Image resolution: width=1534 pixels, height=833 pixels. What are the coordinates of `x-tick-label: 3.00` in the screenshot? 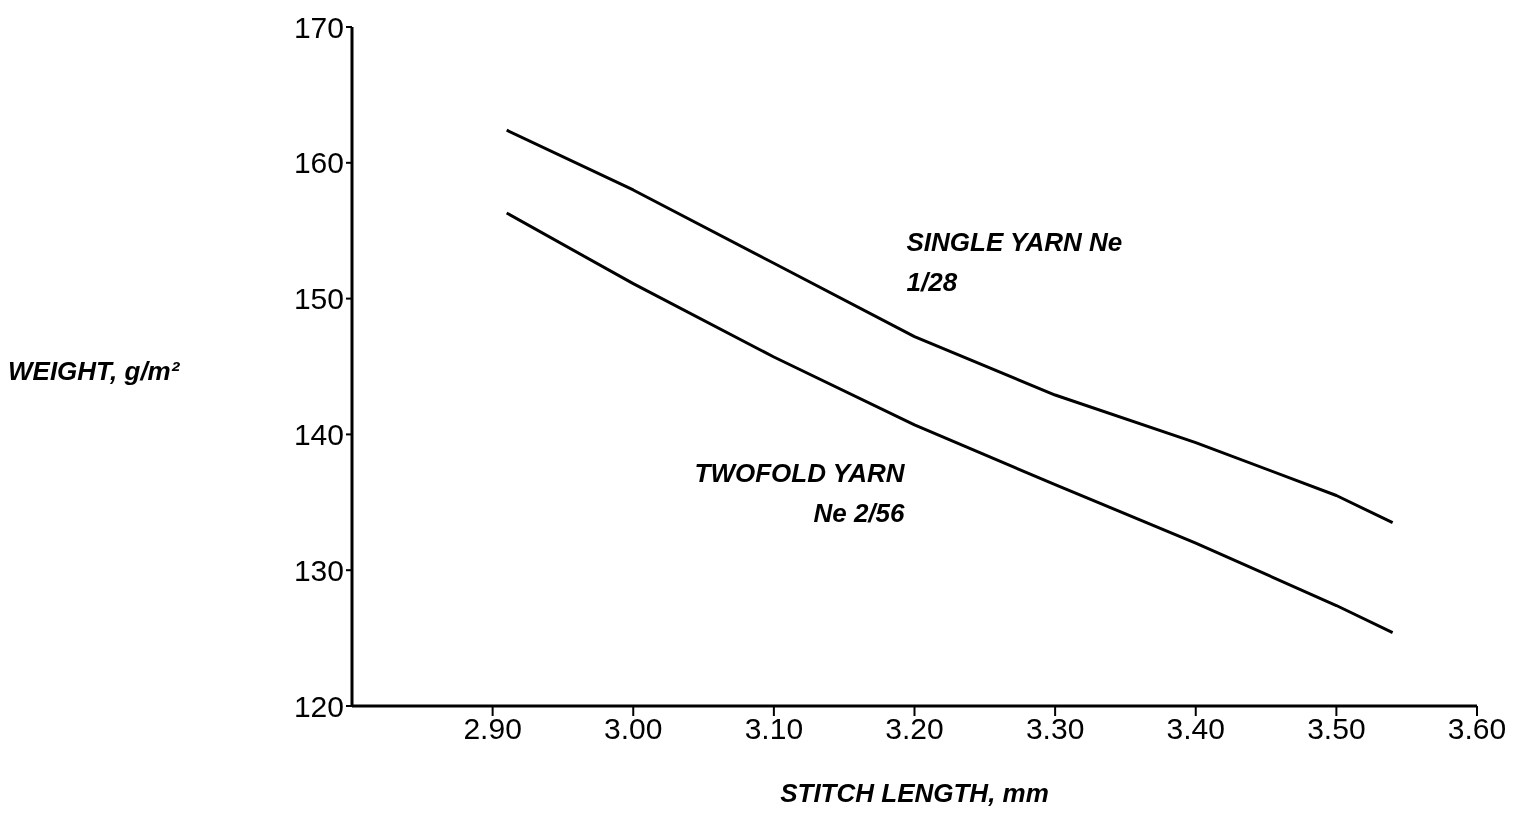 It's located at (633, 729).